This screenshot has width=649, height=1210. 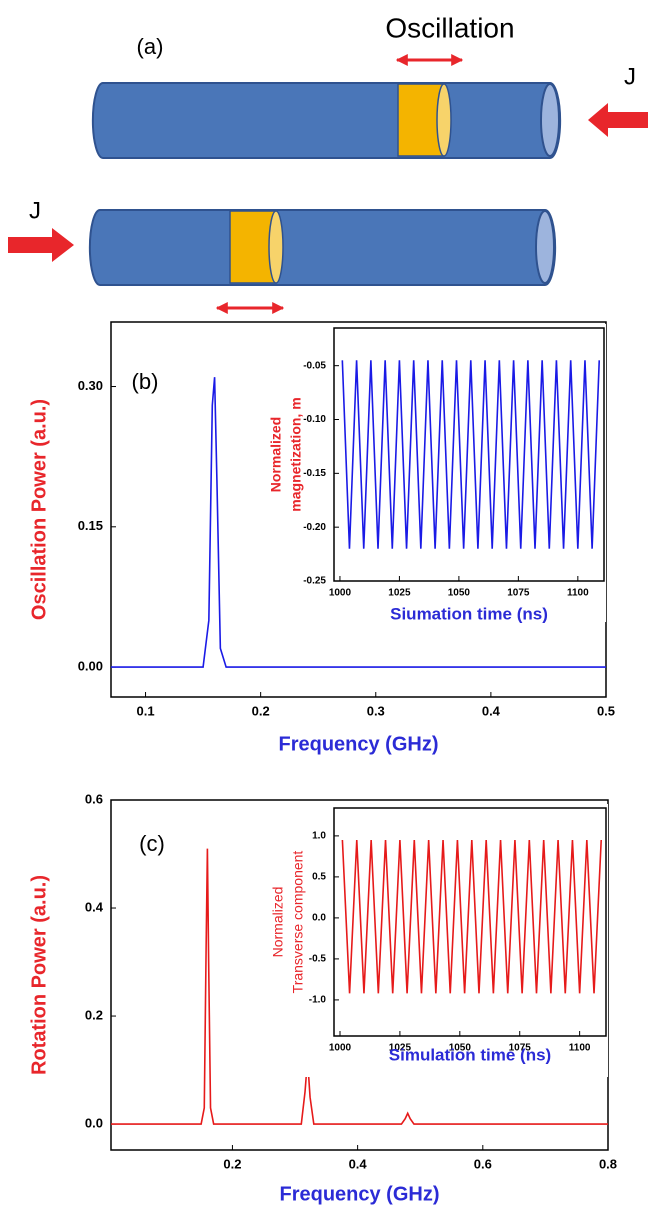 I want to click on y-axis-title: Transverse component, so click(x=298, y=922).